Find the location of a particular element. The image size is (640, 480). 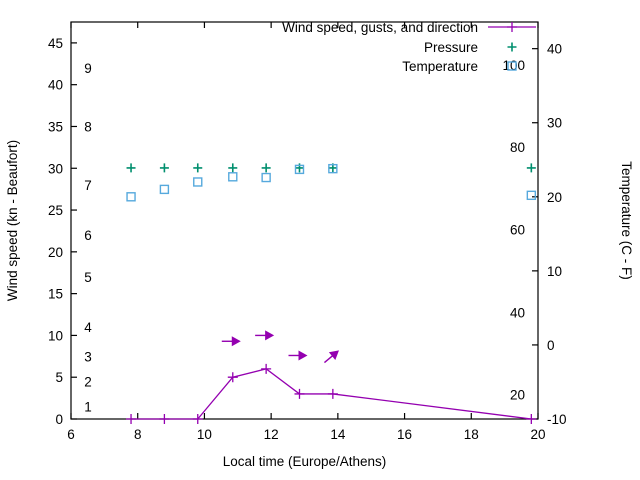

x-tick-label: 18 is located at coordinates (471, 434).